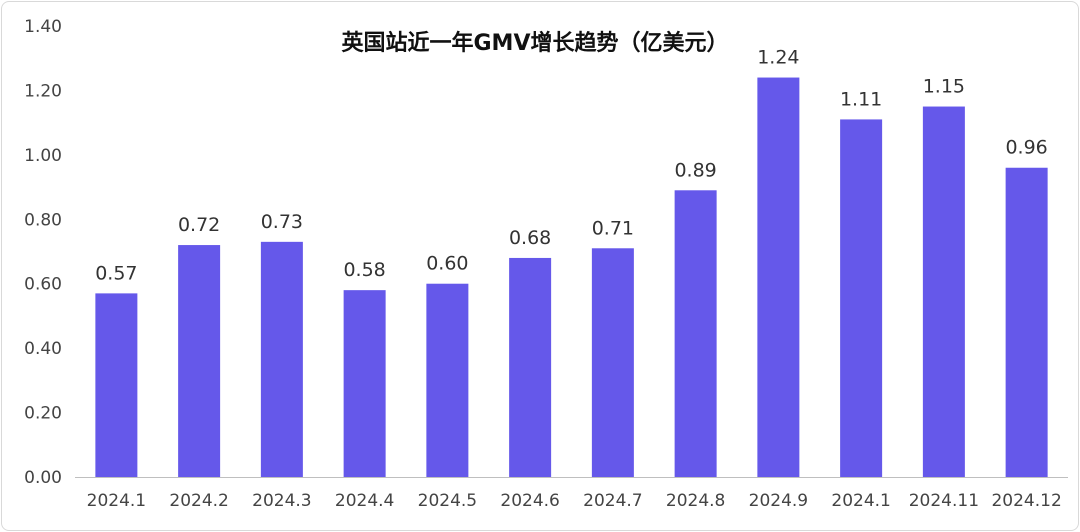 This screenshot has width=1080, height=532. I want to click on y-tick-label: 0.20, so click(43, 414).